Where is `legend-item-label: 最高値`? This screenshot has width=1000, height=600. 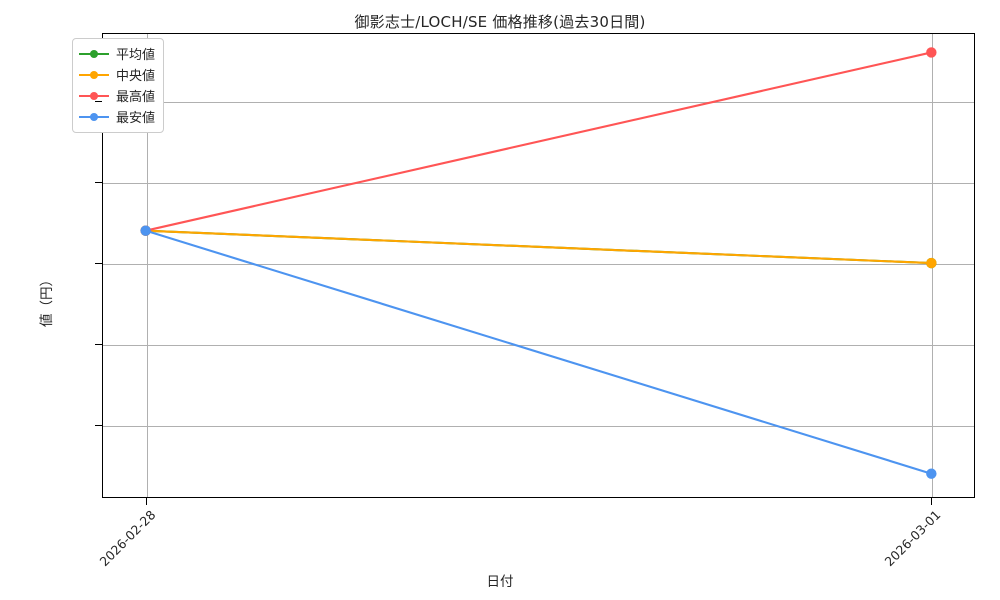
legend-item-label: 最高値 is located at coordinates (136, 97).